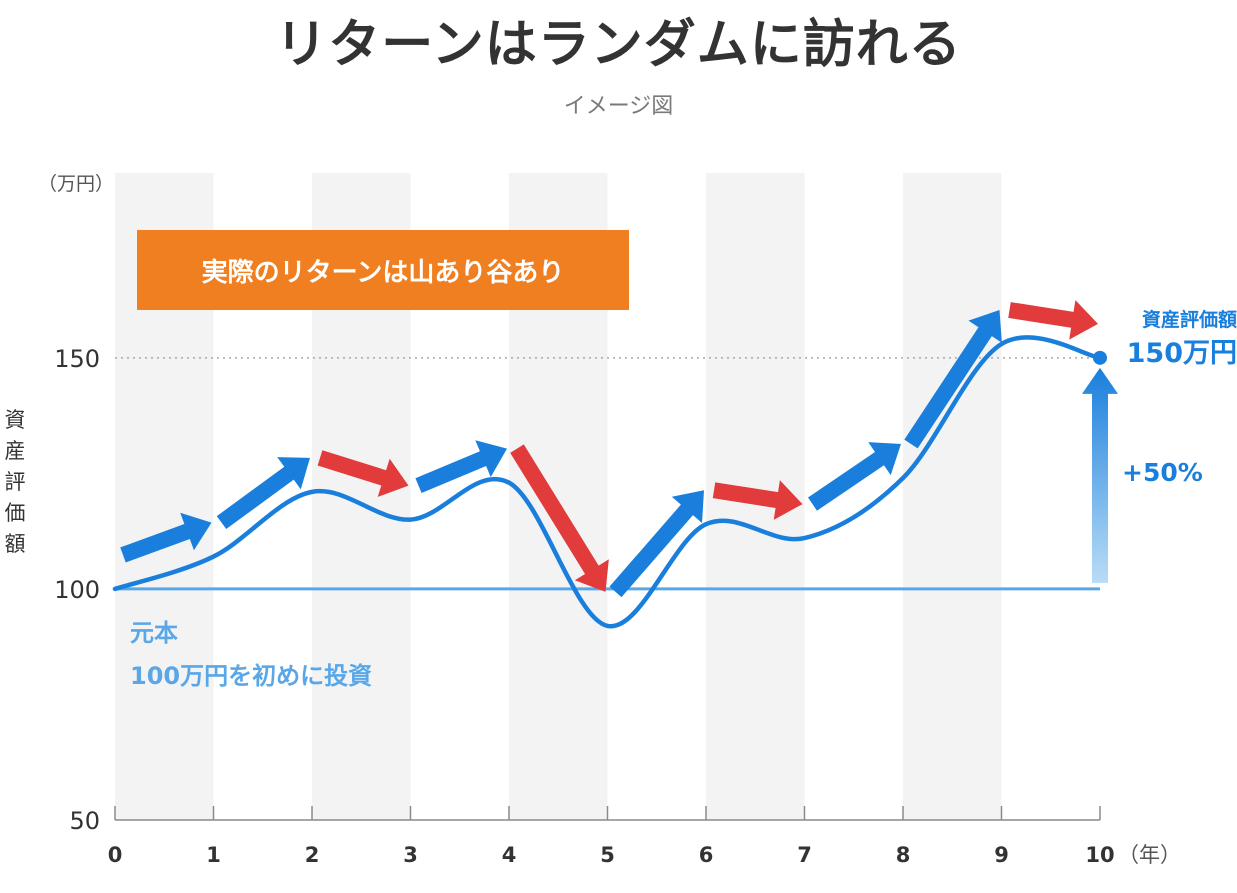  What do you see at coordinates (84, 821) in the screenshot?
I see `y-tick-label: 50` at bounding box center [84, 821].